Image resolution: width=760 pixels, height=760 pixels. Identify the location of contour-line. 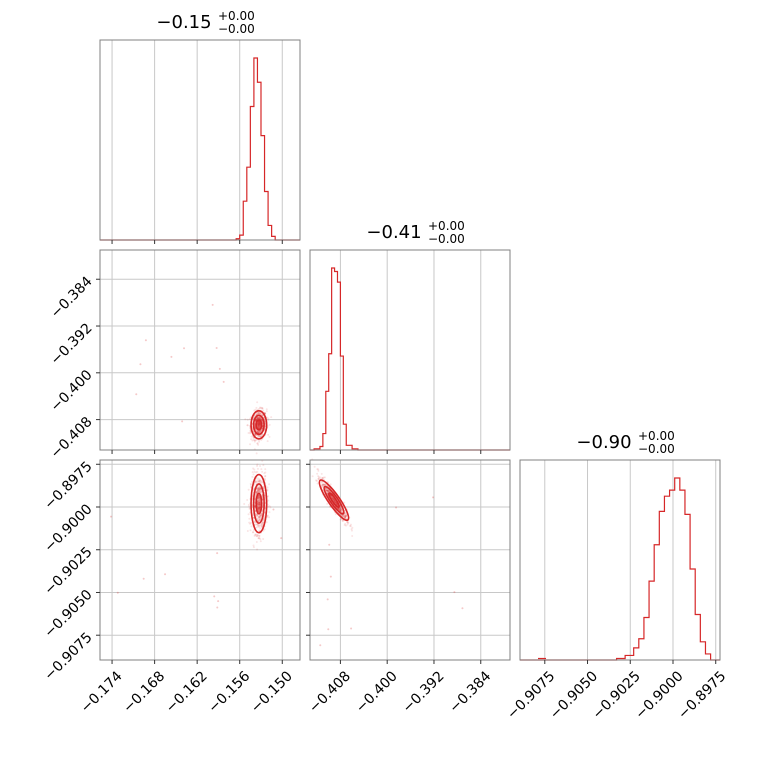
(259, 425).